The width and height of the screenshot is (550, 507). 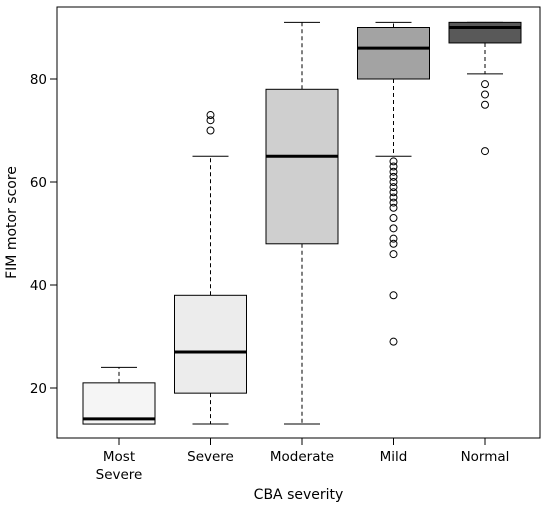 I want to click on x-tick-label: Moderate, so click(x=302, y=457).